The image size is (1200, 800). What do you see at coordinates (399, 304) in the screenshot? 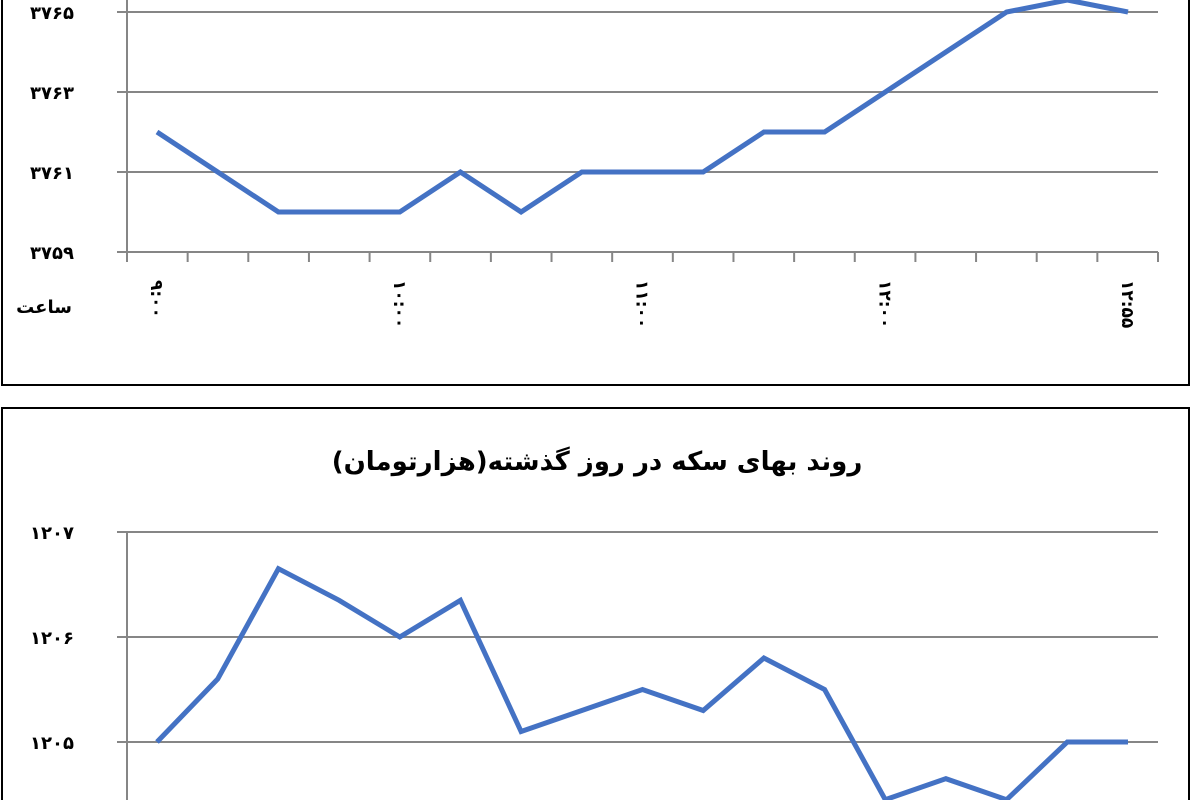
I see `chart-1-x-tick-label: ۱۰:۰۰` at bounding box center [399, 304].